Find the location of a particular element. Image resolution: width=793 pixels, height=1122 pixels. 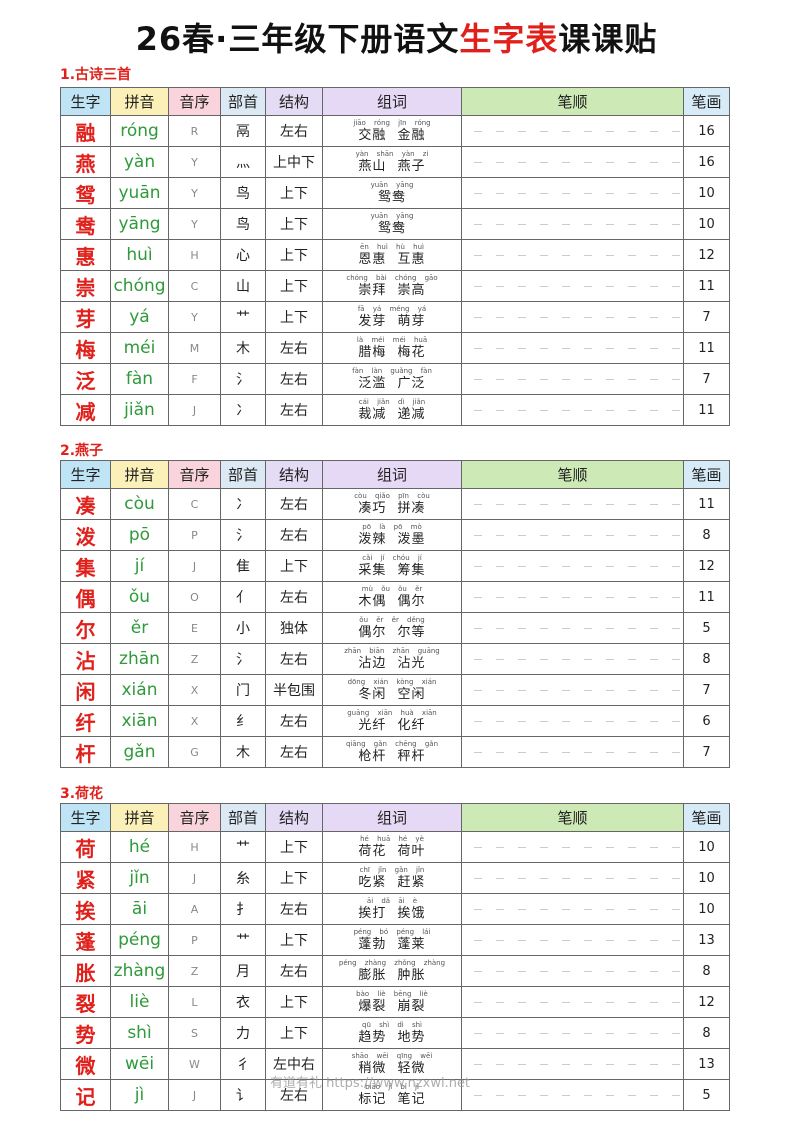

words-pinyin: pō là pō mò is located at coordinates (392, 526).